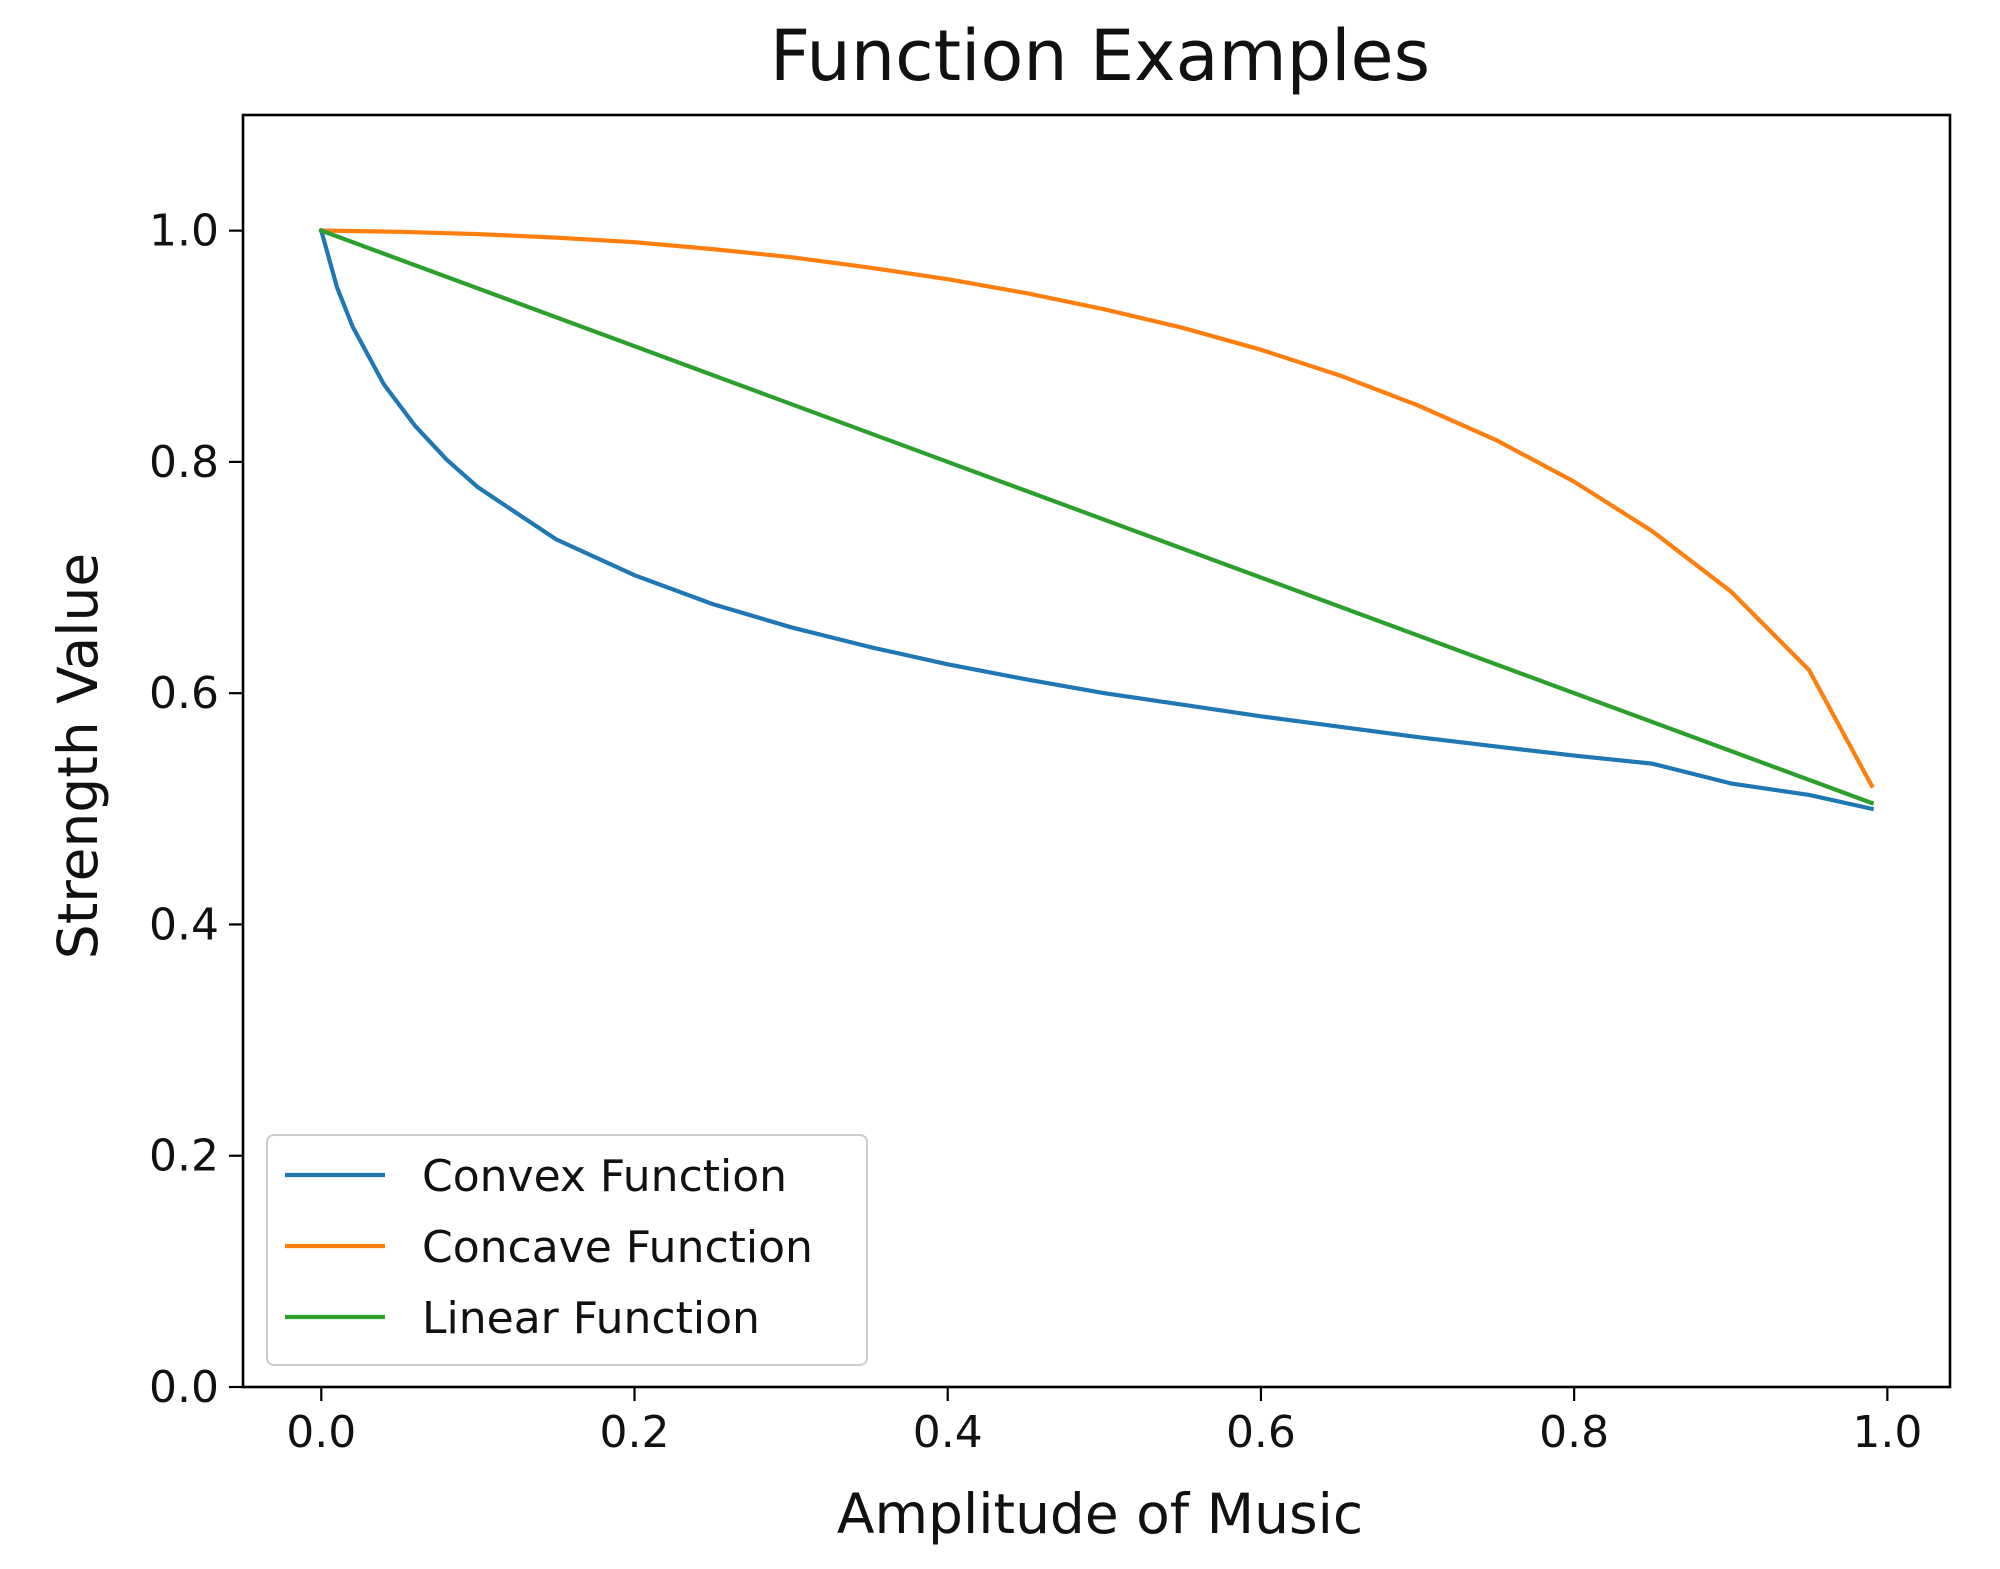  I want to click on x-tick-label: 0.6, so click(1261, 1432).